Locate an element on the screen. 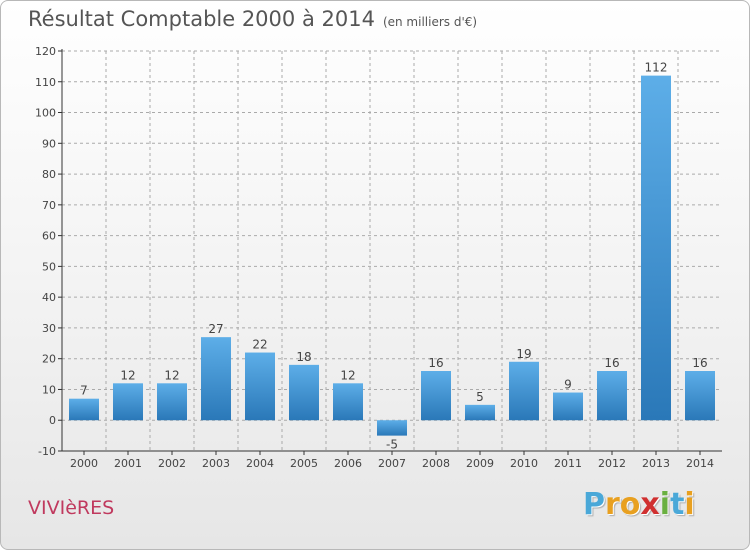 The width and height of the screenshot is (750, 550). x-tick-label: 2004 is located at coordinates (260, 463).